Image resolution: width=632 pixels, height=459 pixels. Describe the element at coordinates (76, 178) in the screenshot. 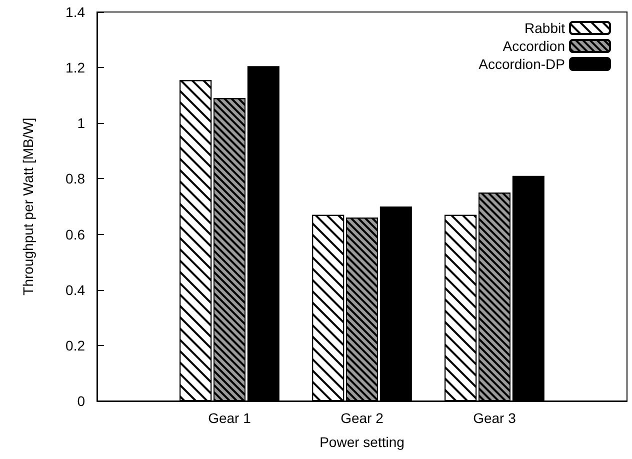

I see `y-tick-label: 0.8` at that location.